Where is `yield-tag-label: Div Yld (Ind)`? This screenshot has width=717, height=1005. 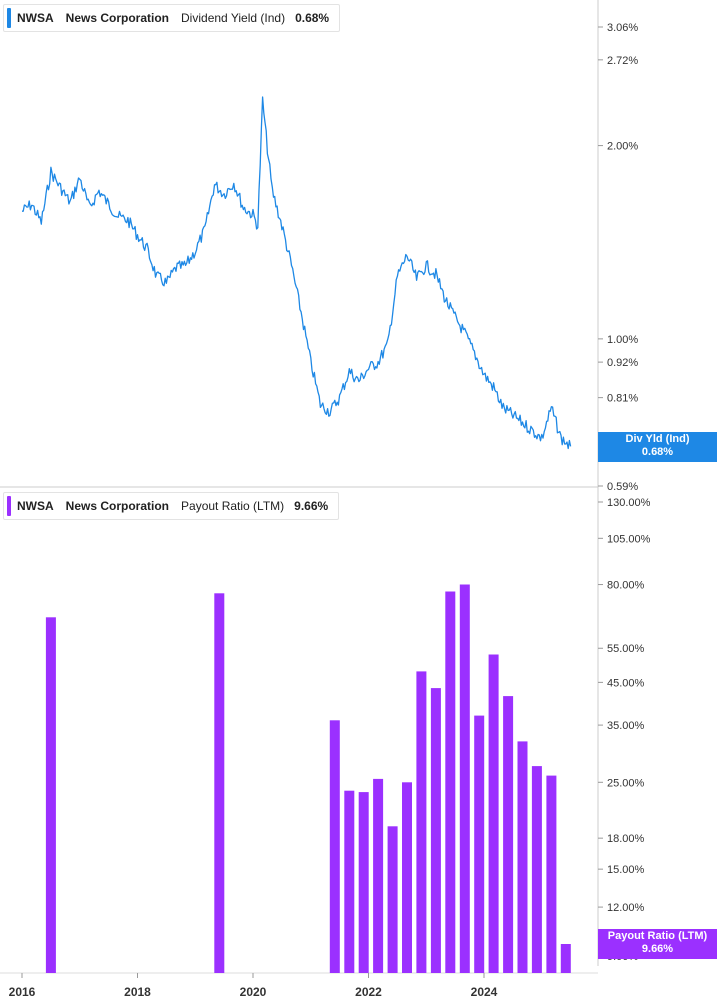 yield-tag-label: Div Yld (Ind) is located at coordinates (657, 439).